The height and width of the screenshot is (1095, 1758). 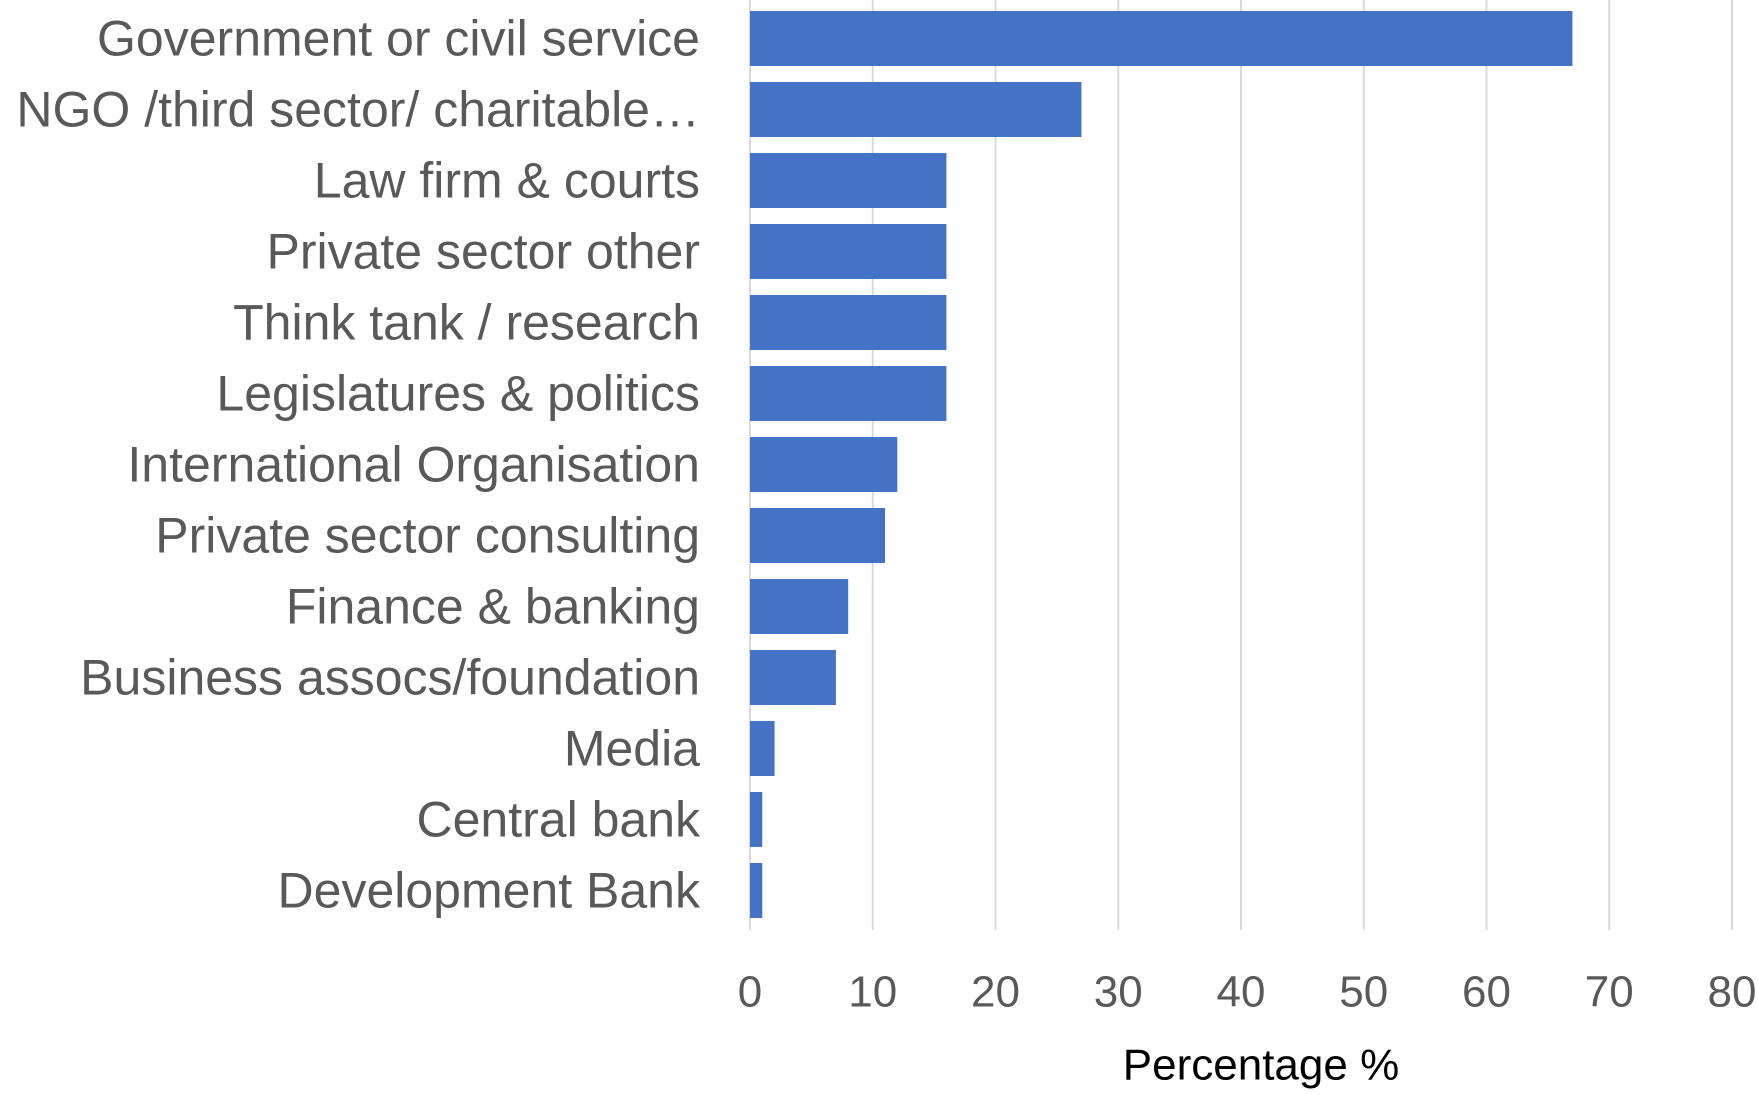 I want to click on category-label: Business assocs/foundation, so click(x=390, y=678).